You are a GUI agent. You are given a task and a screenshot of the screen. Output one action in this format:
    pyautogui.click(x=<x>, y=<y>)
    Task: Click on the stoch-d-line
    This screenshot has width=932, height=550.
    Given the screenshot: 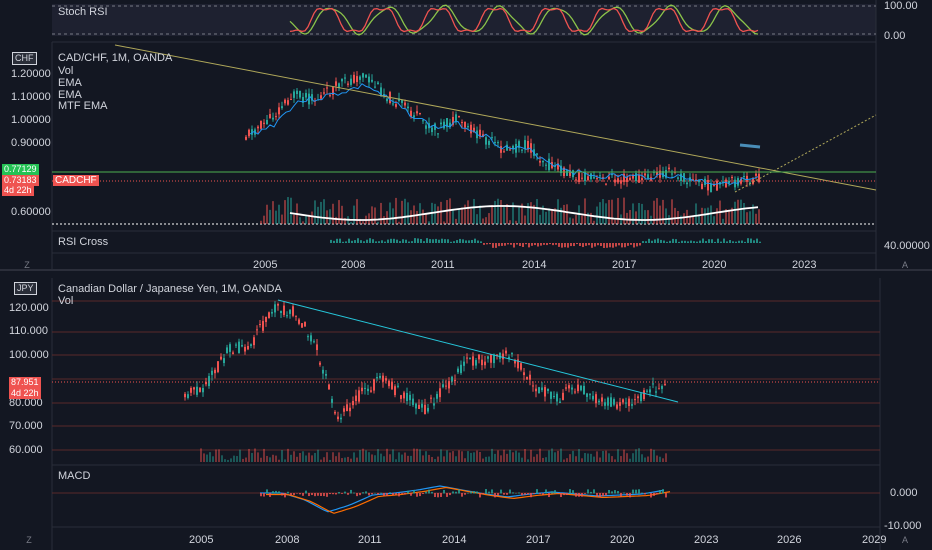 What is the action you would take?
    pyautogui.click(x=524, y=20)
    